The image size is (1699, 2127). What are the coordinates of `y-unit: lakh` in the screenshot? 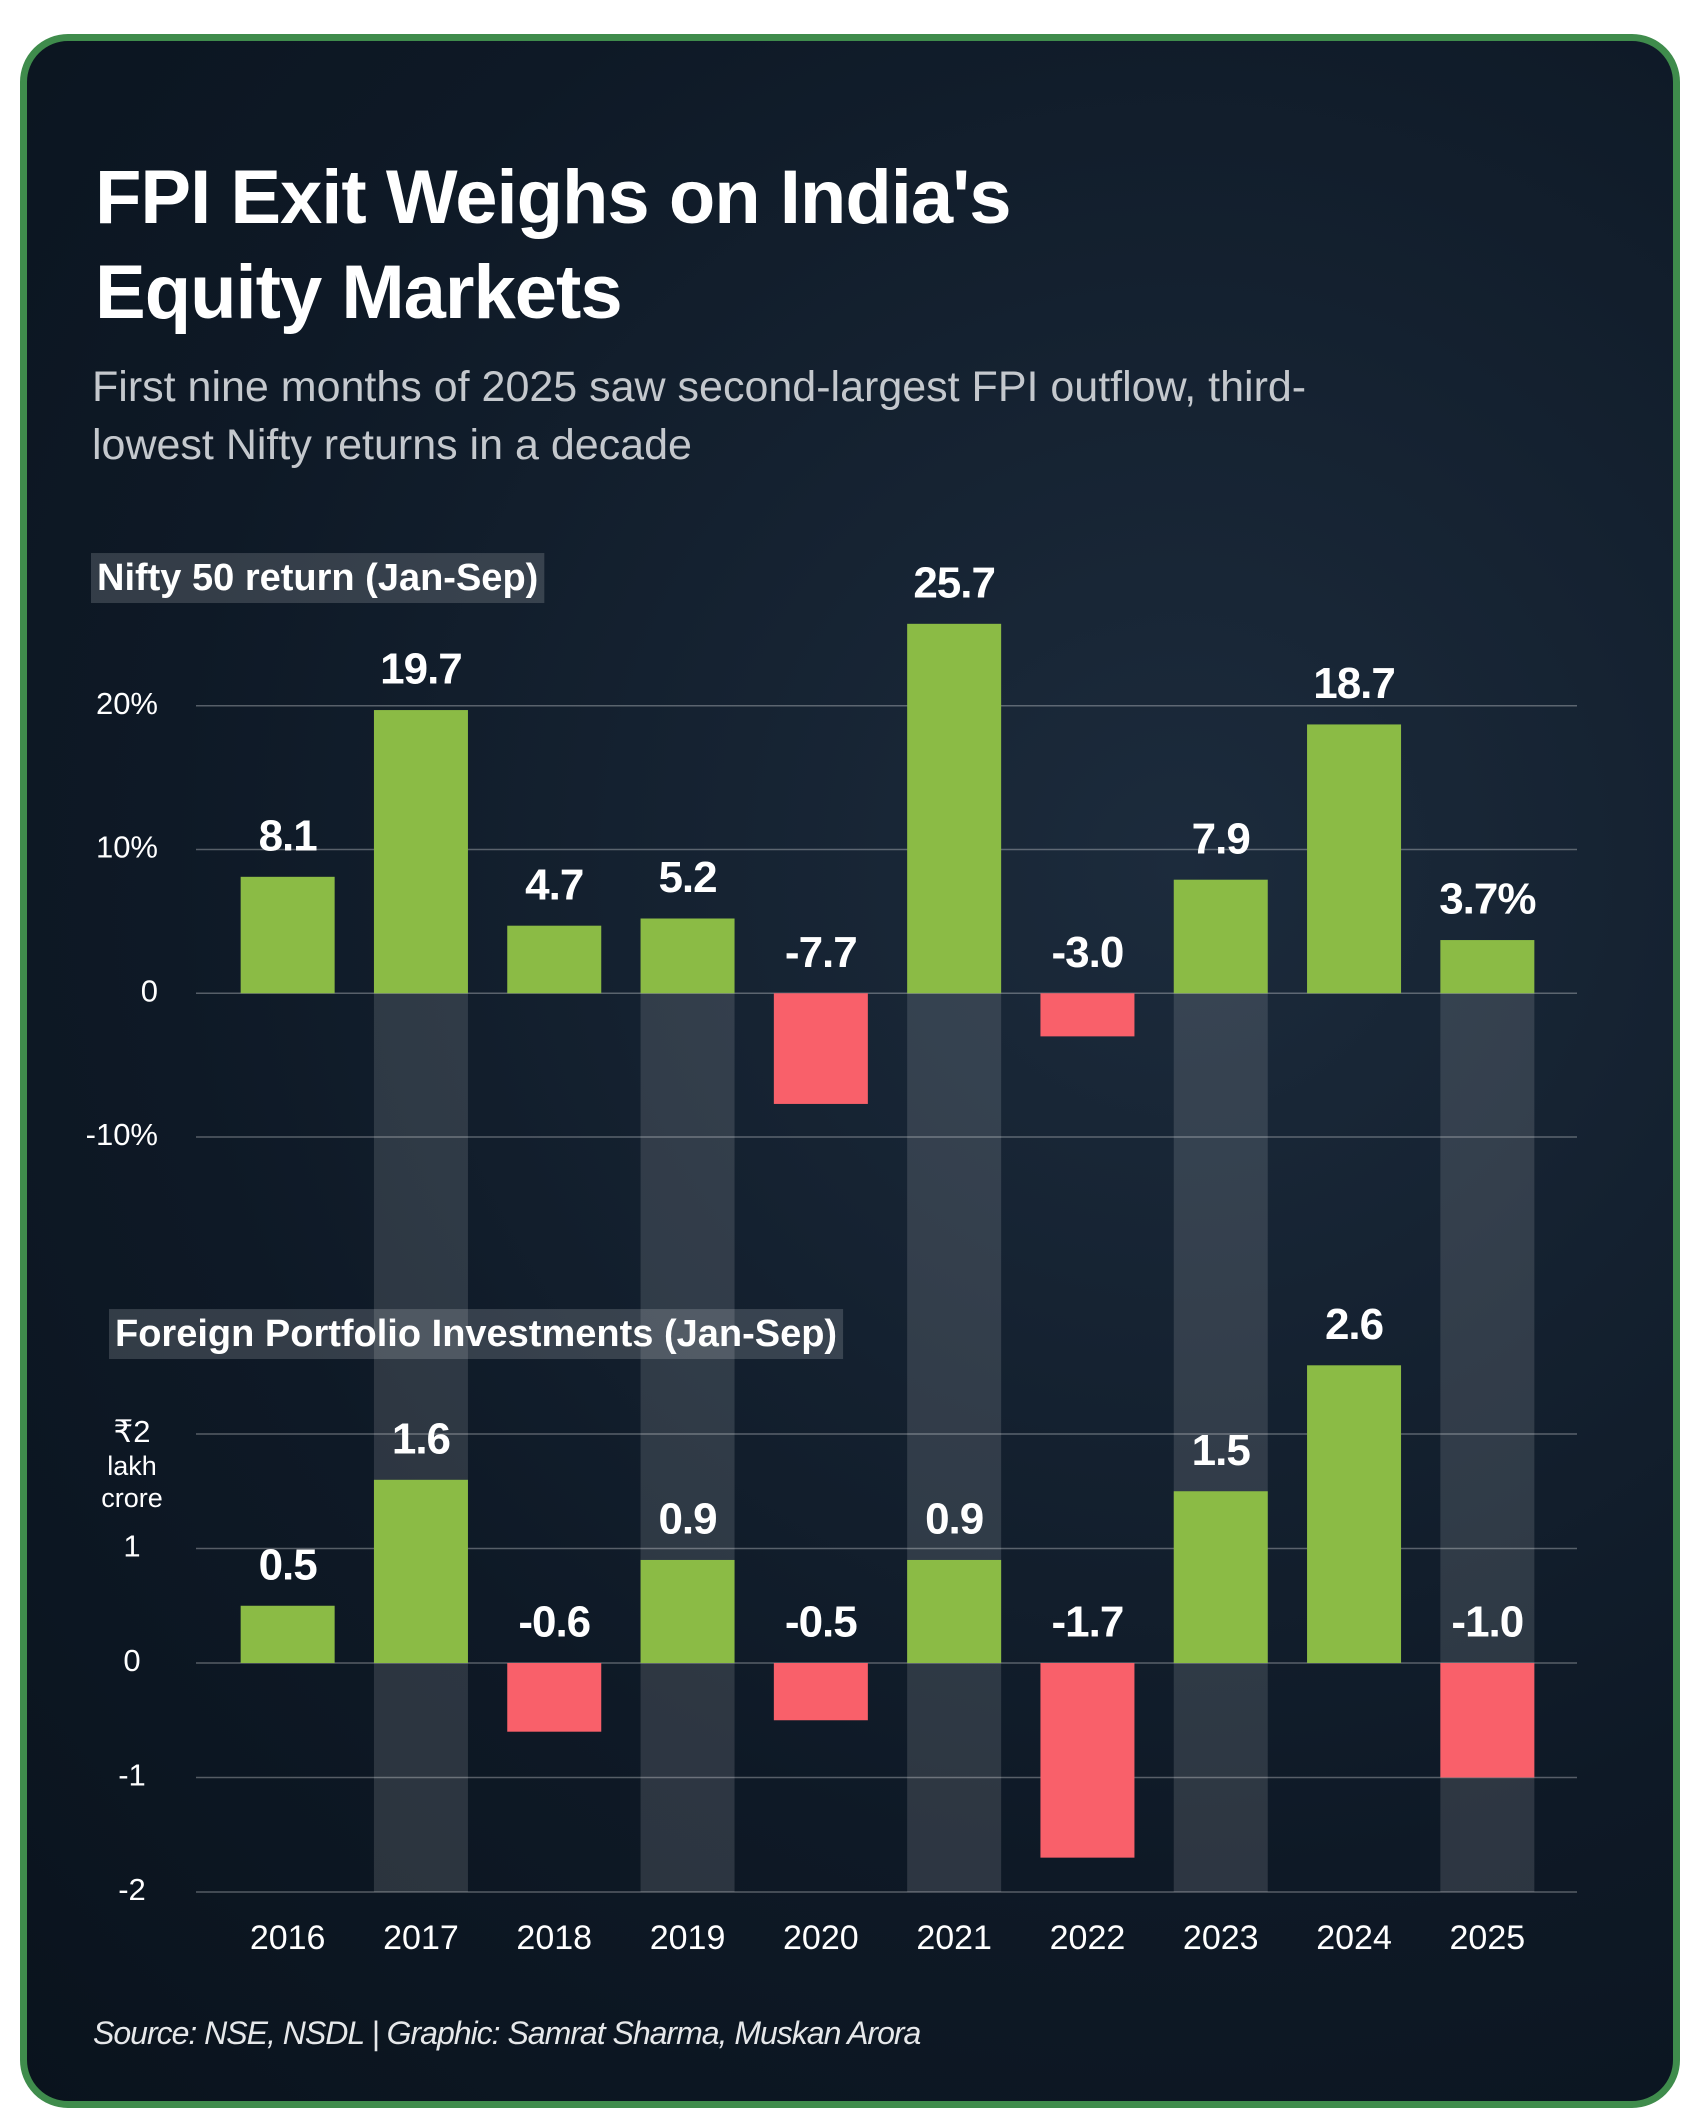 It's located at (132, 1466).